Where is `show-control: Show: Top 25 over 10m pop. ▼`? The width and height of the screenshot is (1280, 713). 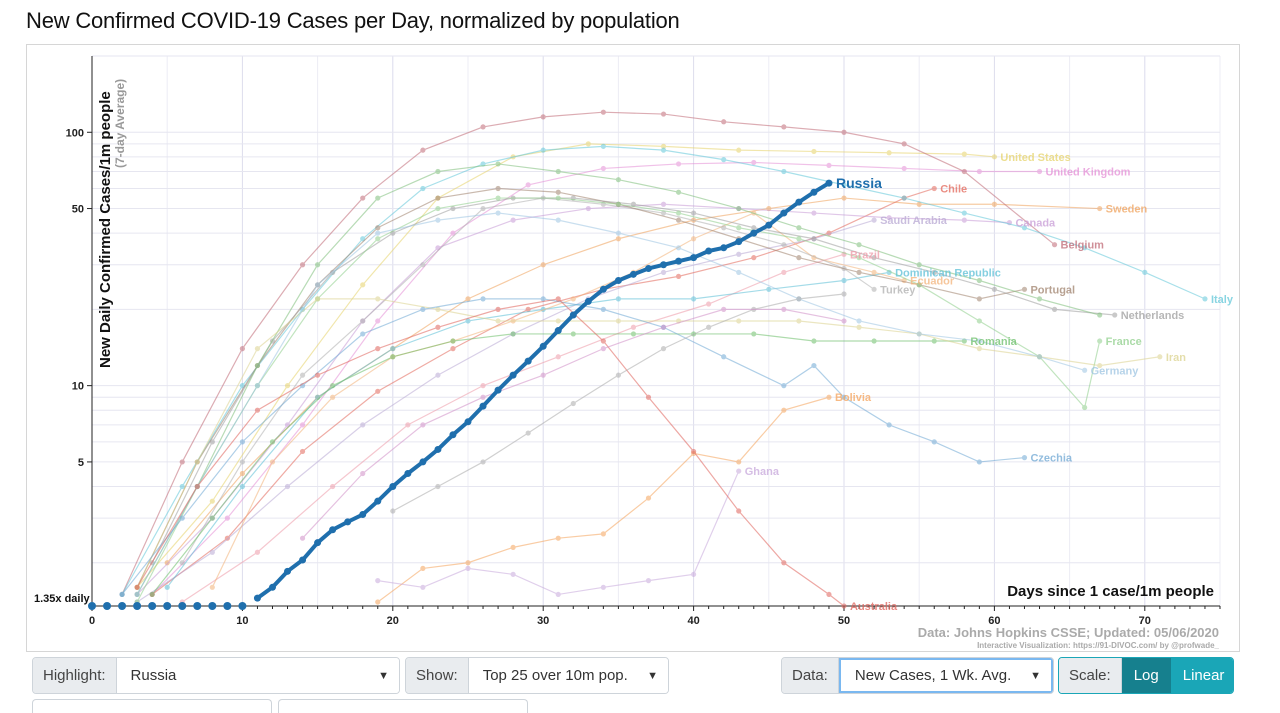 show-control: Show: Top 25 over 10m pop. ▼ is located at coordinates (537, 675).